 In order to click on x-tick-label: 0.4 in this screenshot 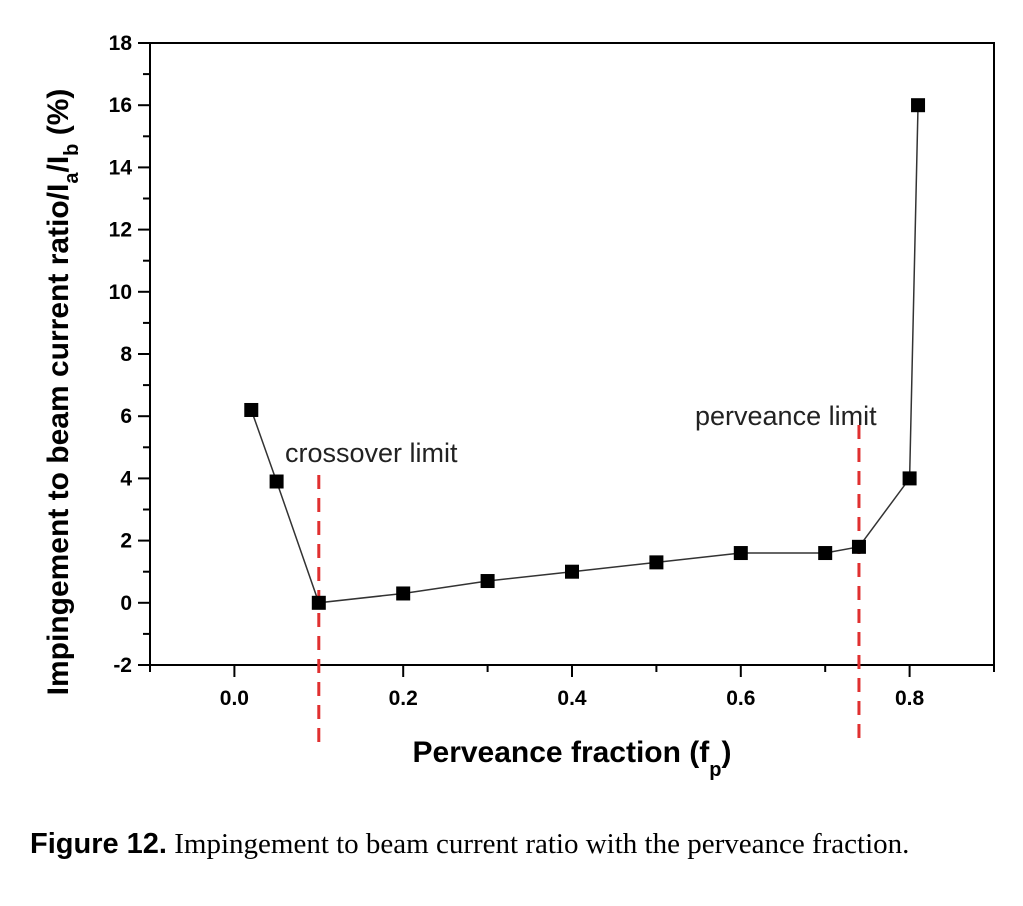, I will do `click(572, 698)`.